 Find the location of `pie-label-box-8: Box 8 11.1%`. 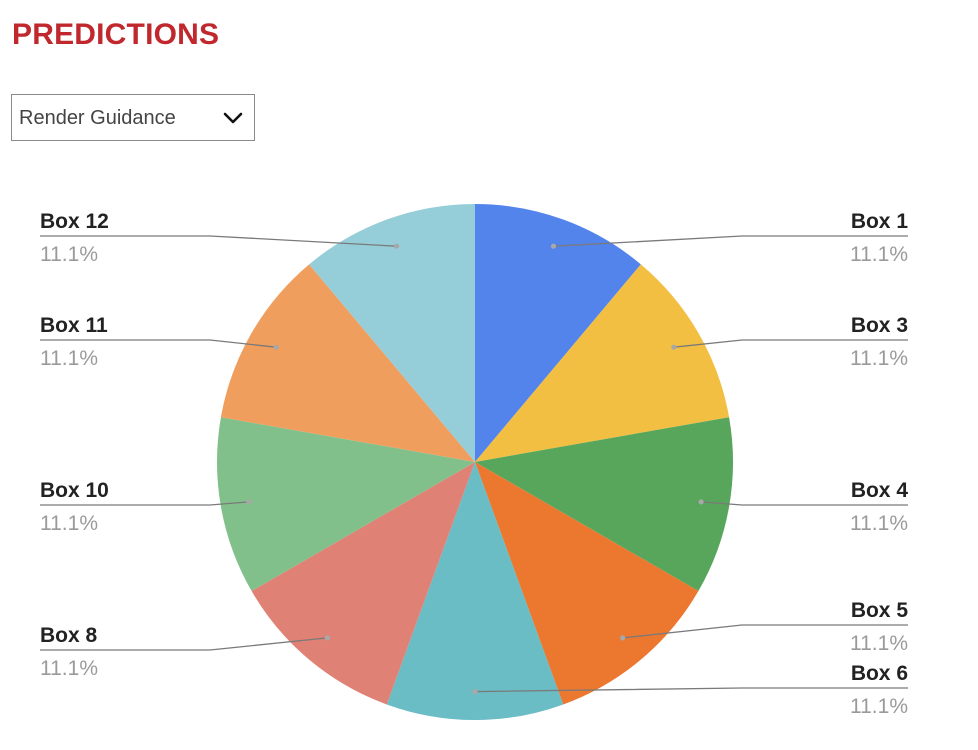

pie-label-box-8: Box 8 11.1% is located at coordinates (185, 652).